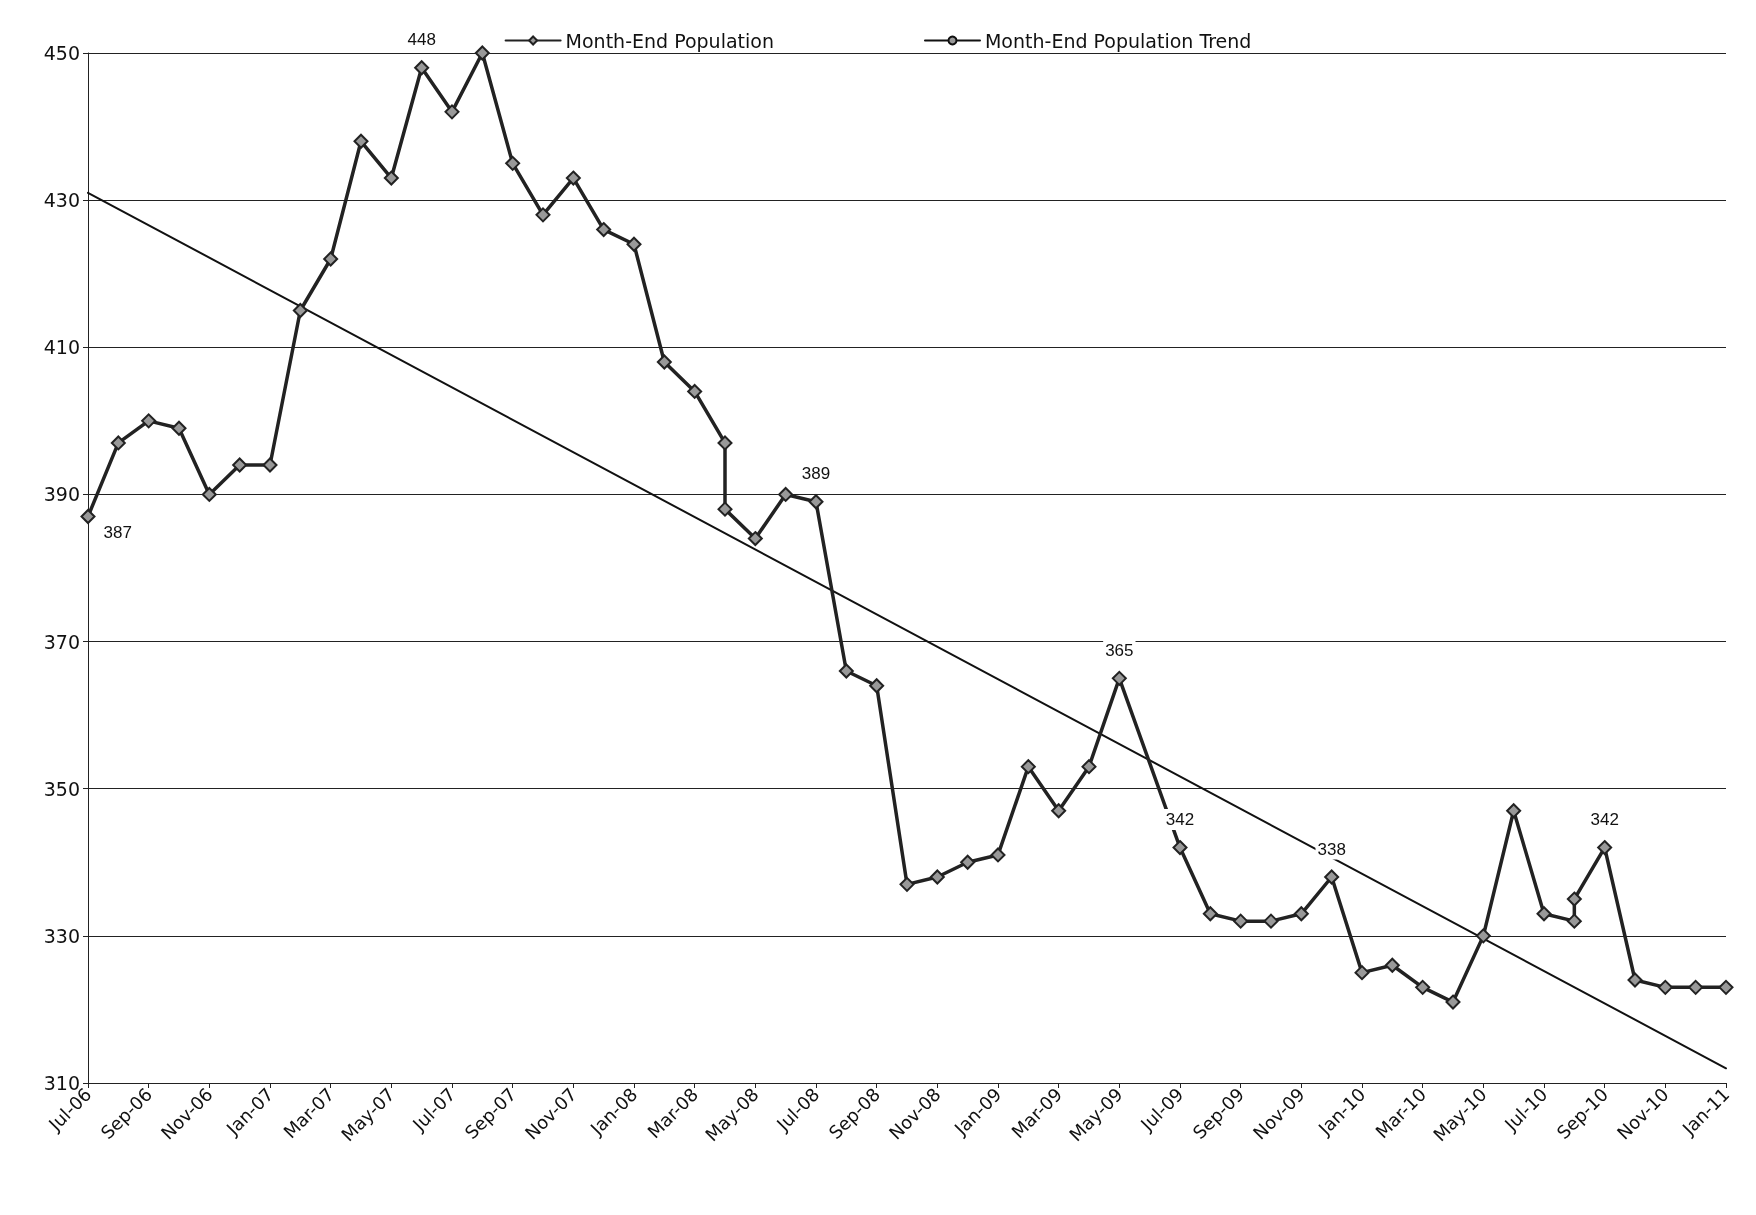 The height and width of the screenshot is (1215, 1756). What do you see at coordinates (61, 788) in the screenshot?
I see `y-tick-label: 350` at bounding box center [61, 788].